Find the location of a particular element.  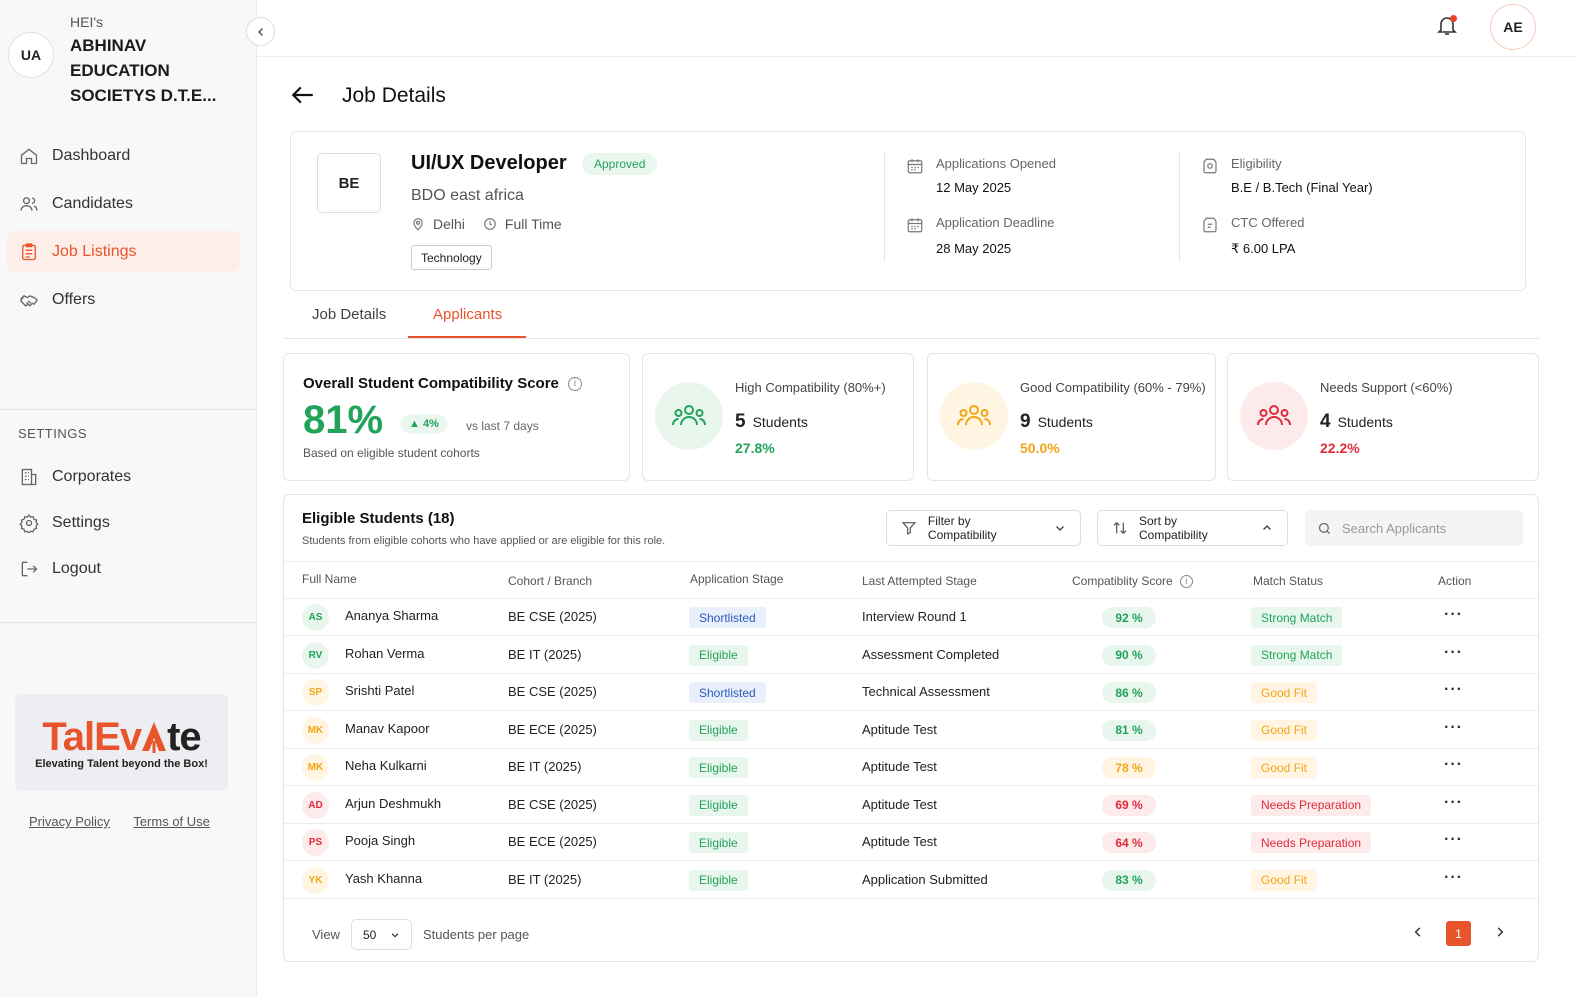

avatar: SP is located at coordinates (315, 692).